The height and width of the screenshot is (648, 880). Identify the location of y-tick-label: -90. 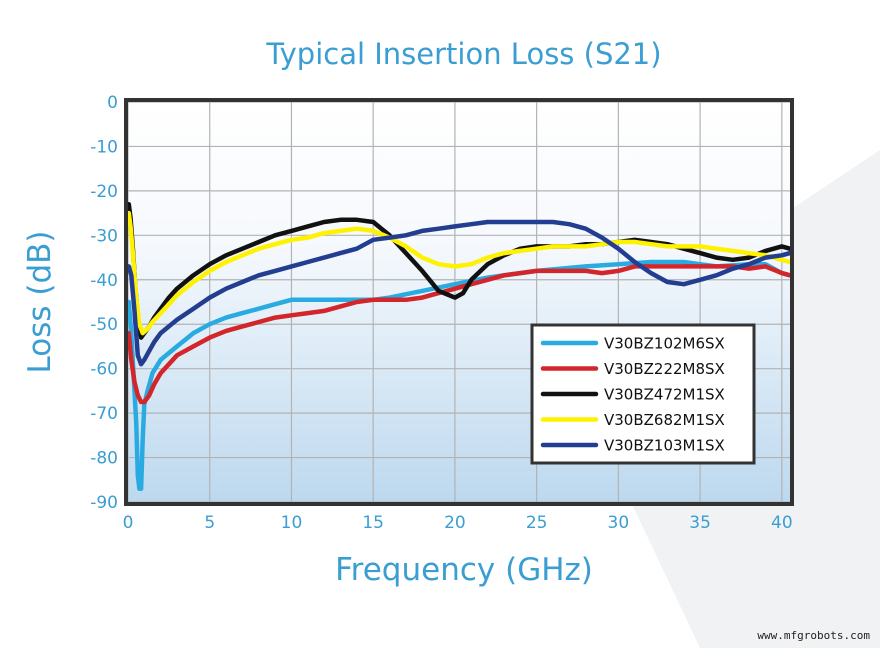
(104, 503).